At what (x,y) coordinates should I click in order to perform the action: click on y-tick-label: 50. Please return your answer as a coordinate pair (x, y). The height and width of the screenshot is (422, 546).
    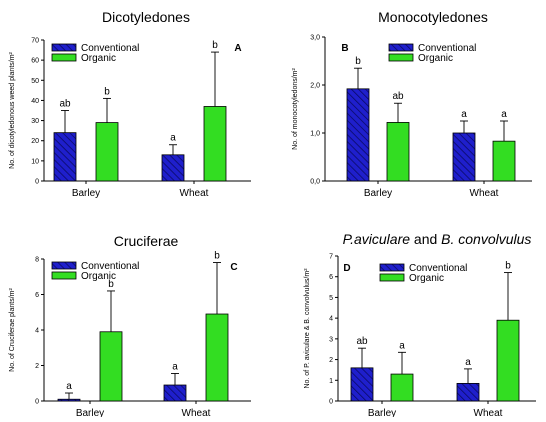
    Looking at the image, I should click on (35, 81).